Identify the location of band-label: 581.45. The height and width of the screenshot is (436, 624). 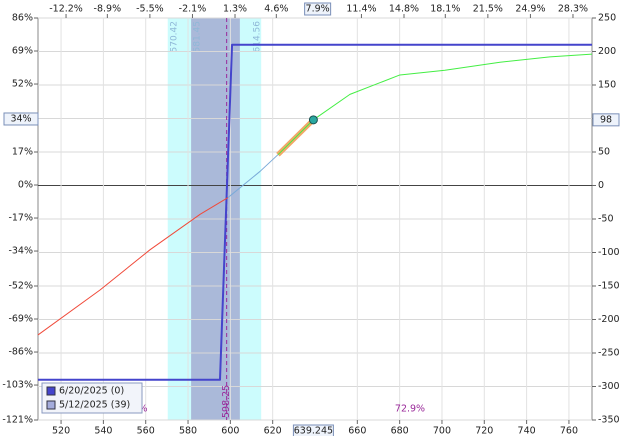
(198, 37).